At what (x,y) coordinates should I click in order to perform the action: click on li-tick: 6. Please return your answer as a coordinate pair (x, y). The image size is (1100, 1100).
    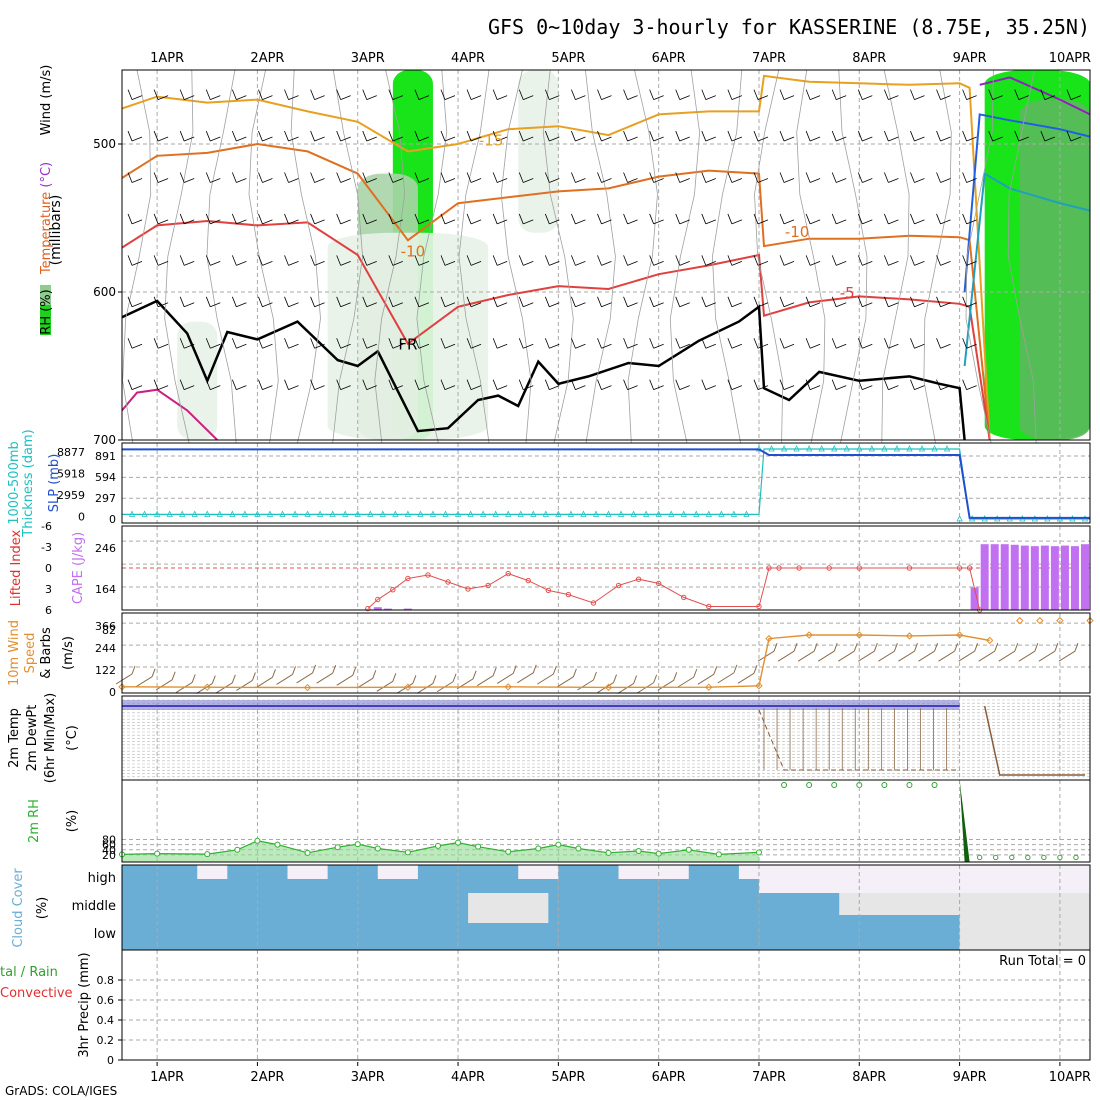
    Looking at the image, I should click on (48, 610).